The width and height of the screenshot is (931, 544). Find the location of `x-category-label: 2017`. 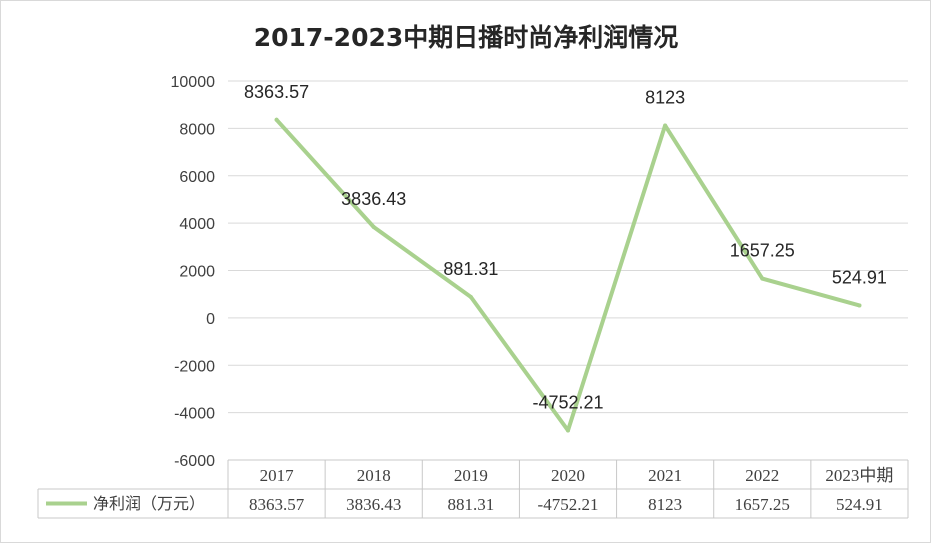

x-category-label: 2017 is located at coordinates (277, 475).